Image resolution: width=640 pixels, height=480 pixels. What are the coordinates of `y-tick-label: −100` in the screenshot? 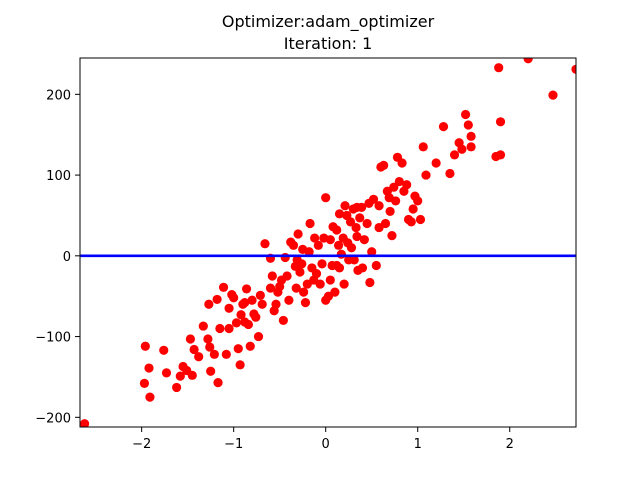 It's located at (53, 338).